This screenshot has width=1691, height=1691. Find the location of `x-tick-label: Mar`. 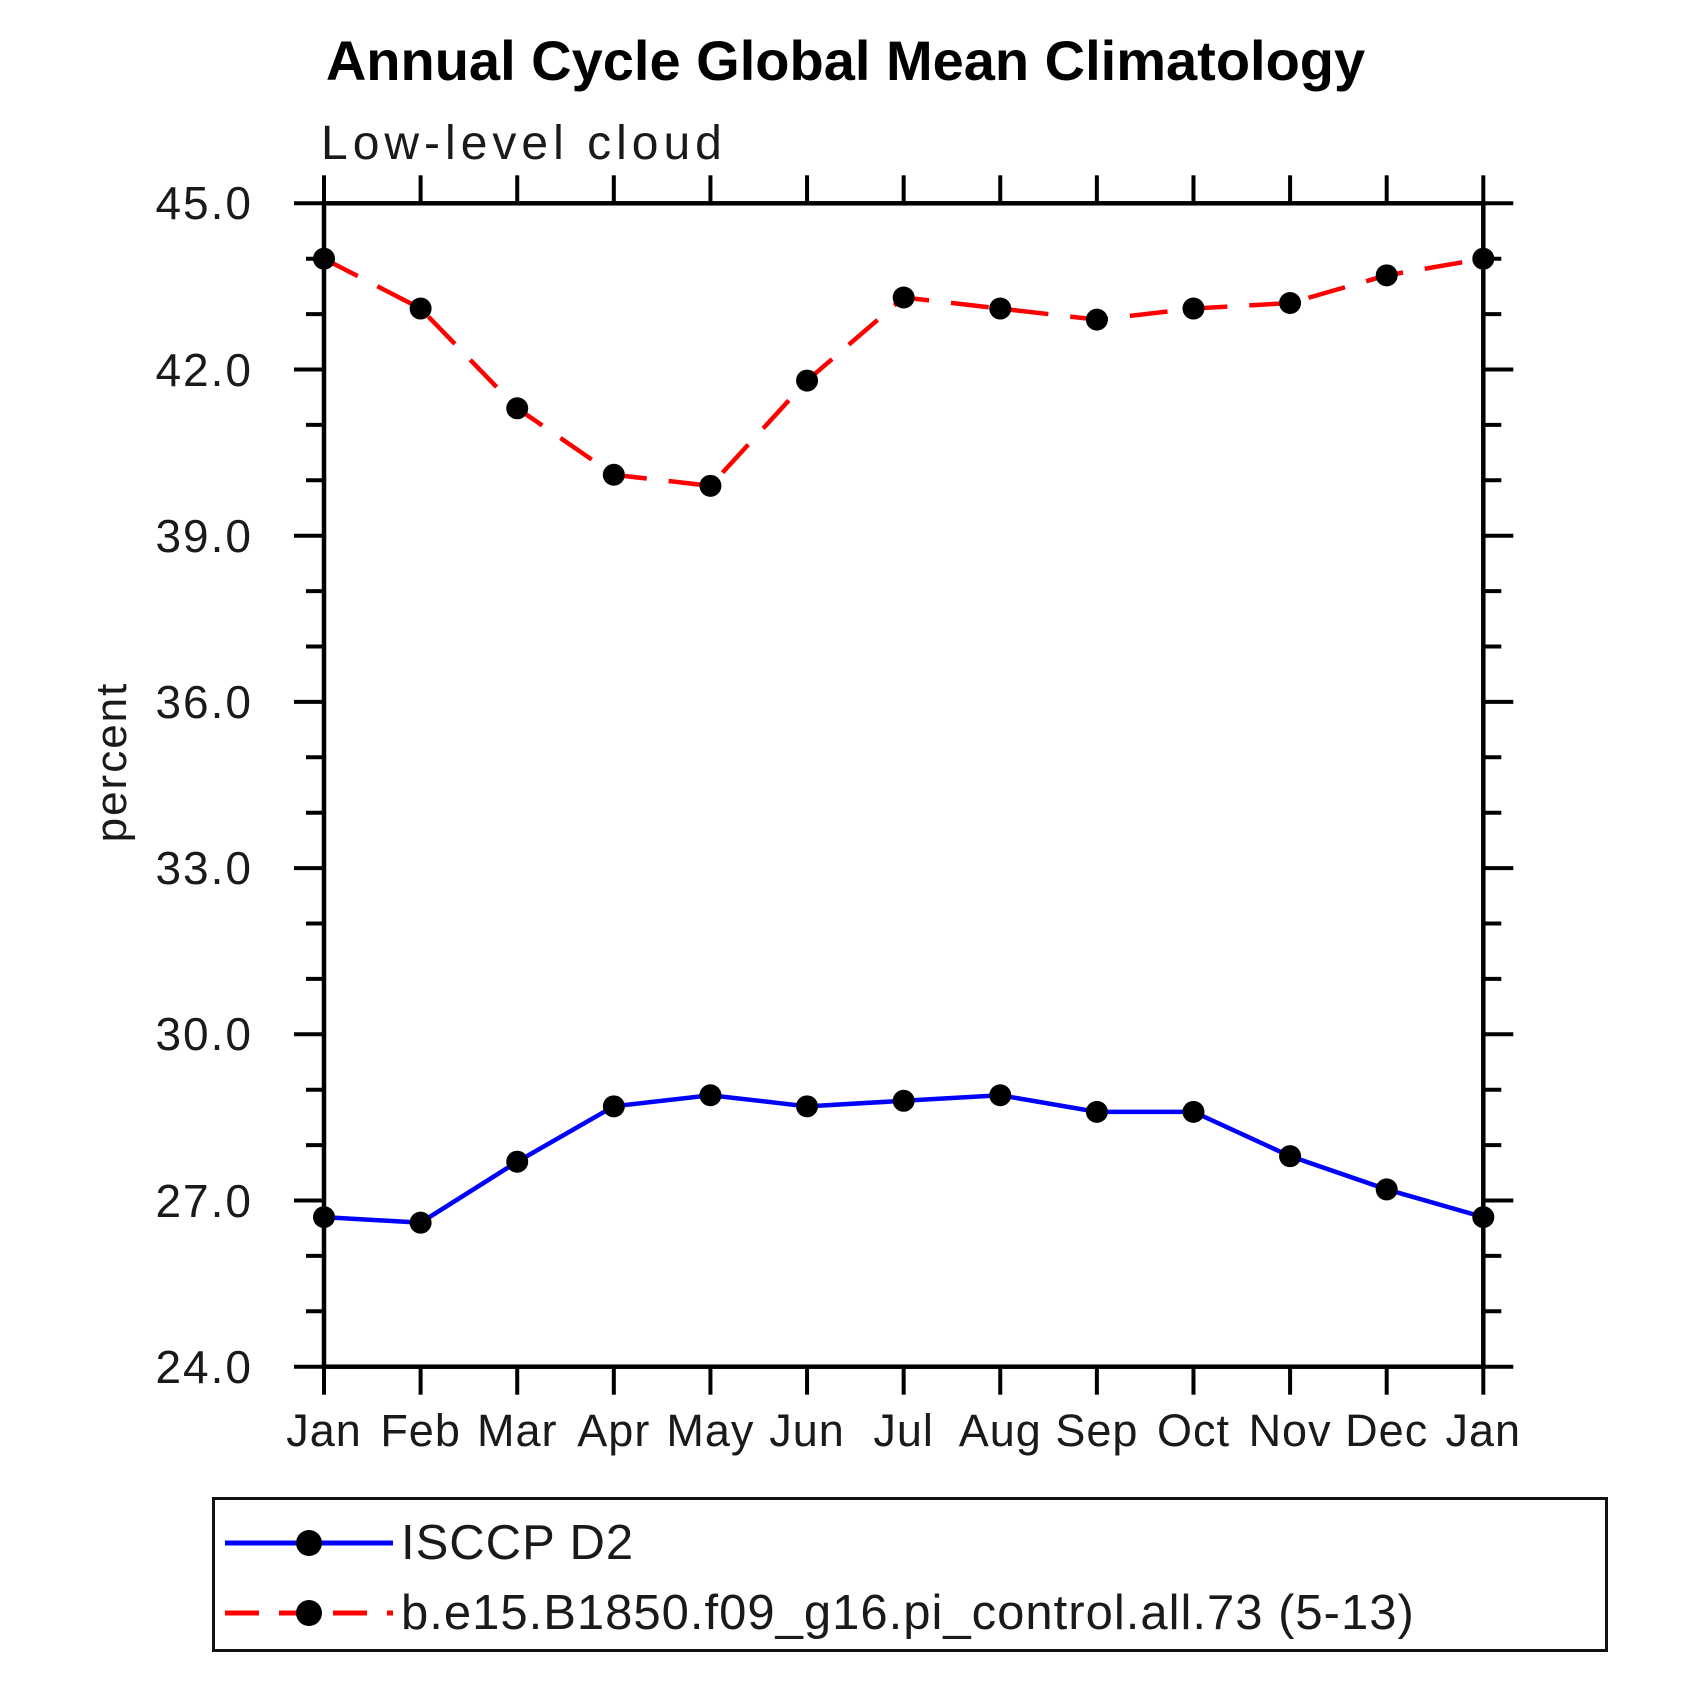

x-tick-label: Mar is located at coordinates (517, 1430).